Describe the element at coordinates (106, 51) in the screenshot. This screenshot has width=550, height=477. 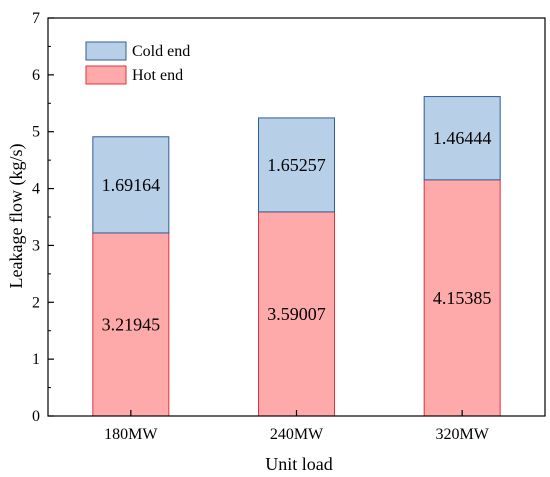
I see `legend-swatch-cold-end` at that location.